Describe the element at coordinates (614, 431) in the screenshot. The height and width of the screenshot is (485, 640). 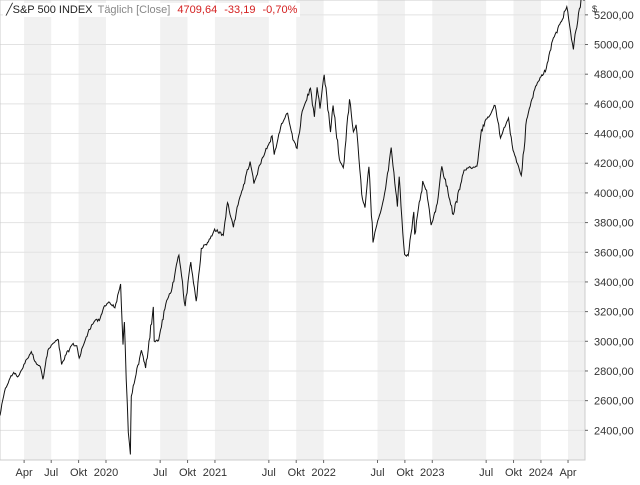
I see `y-tick-label: 2400,00` at that location.